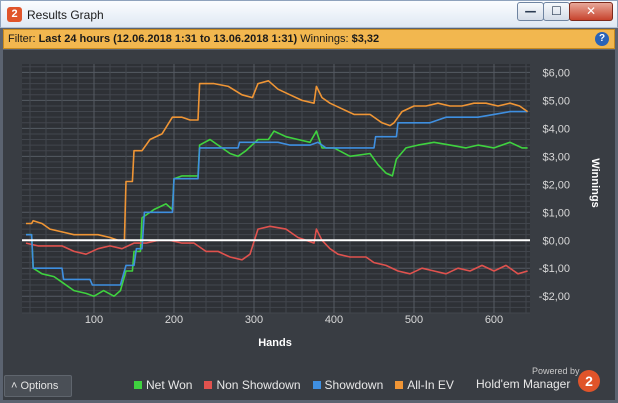 The image size is (618, 403). What do you see at coordinates (94, 320) in the screenshot?
I see `x-tick-label: 100` at bounding box center [94, 320].